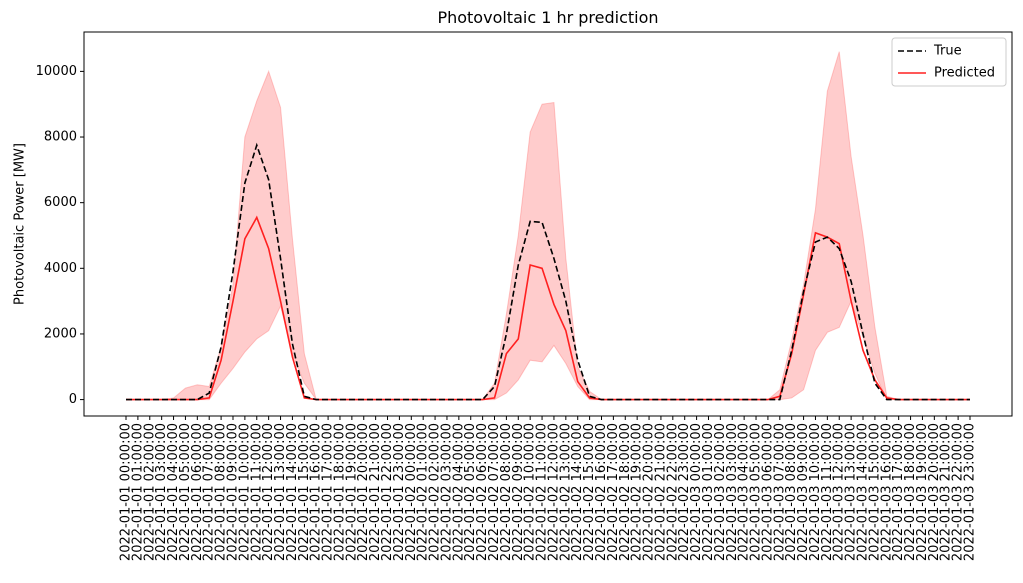  I want to click on x-tick-label: 2022-01-02 18:00:00, so click(625, 492).